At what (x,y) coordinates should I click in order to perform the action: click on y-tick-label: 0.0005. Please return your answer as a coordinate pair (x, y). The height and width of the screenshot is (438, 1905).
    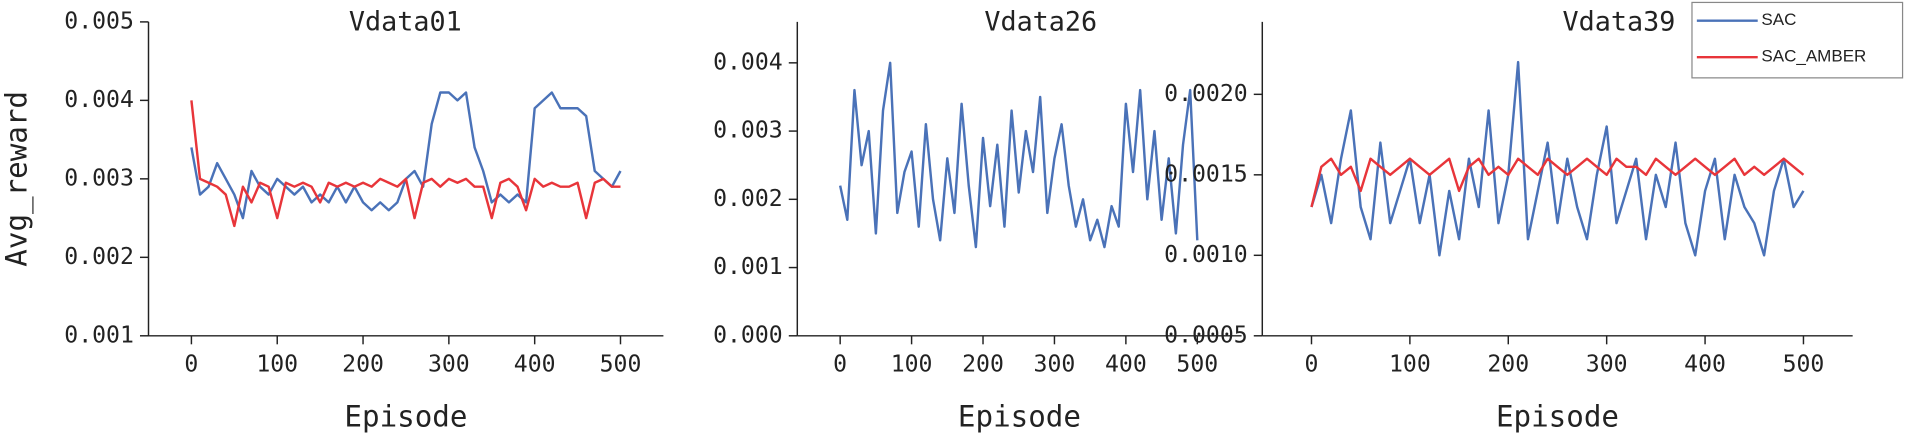
    Looking at the image, I should click on (1206, 335).